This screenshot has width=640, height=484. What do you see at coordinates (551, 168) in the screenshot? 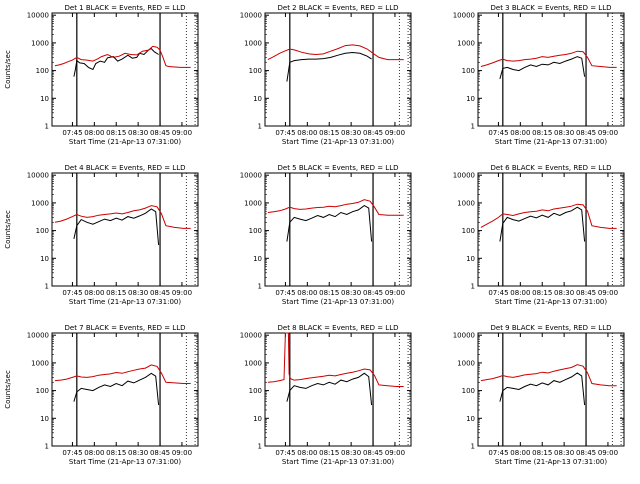
I see `chart-title: Det 6 BLACK = Events, RED = LLD` at bounding box center [551, 168].